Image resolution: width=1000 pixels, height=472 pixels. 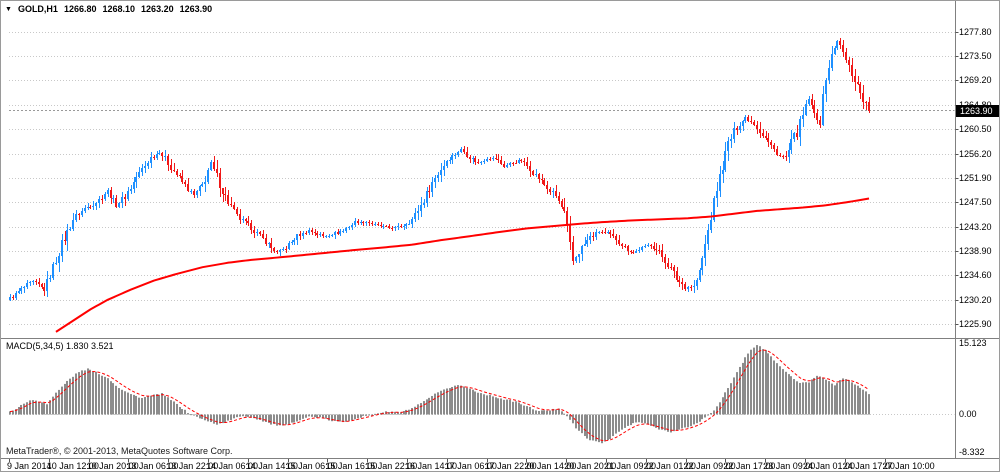 What do you see at coordinates (196, 9) in the screenshot?
I see `ohlc-close-value: 1263.90` at bounding box center [196, 9].